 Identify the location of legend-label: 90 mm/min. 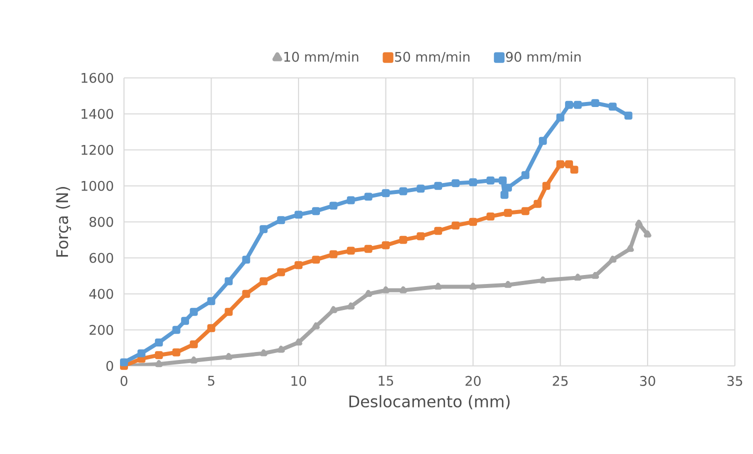
(543, 57).